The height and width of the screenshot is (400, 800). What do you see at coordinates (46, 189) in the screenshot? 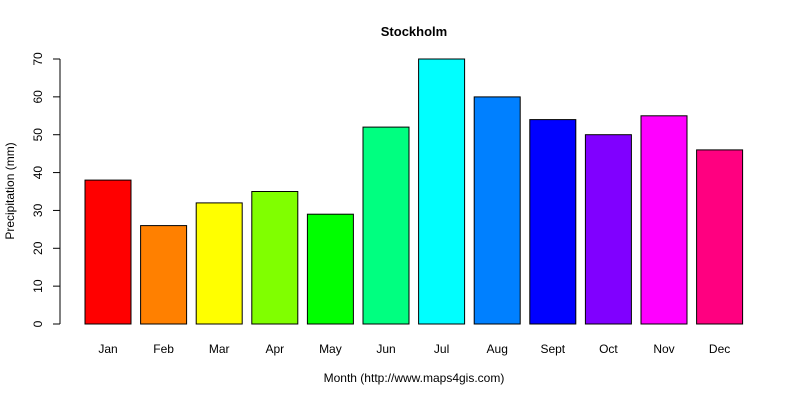
I see `y-axis: 0 10 20 30 40 50 60 70` at bounding box center [46, 189].